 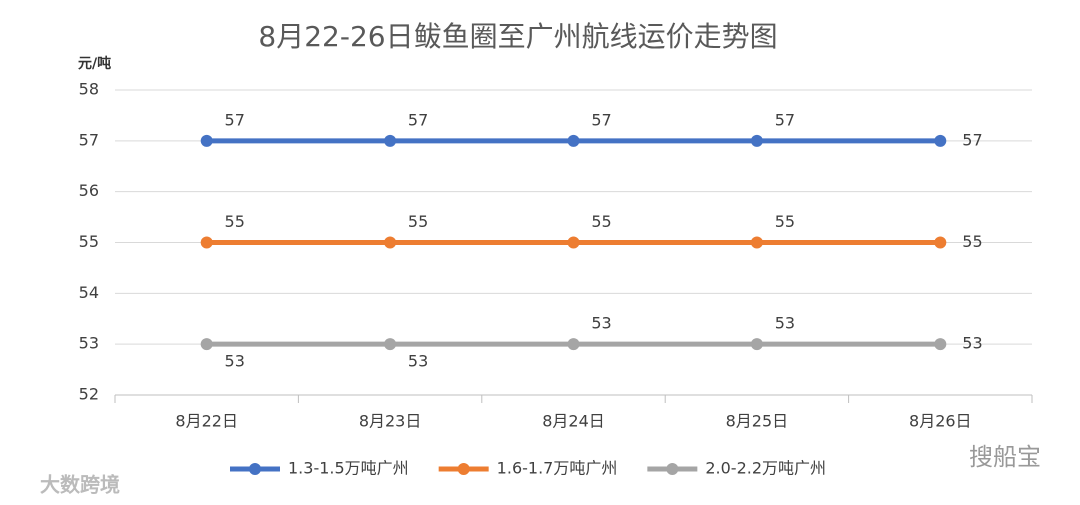 I want to click on watermark: 大数跨境, so click(x=80, y=485).